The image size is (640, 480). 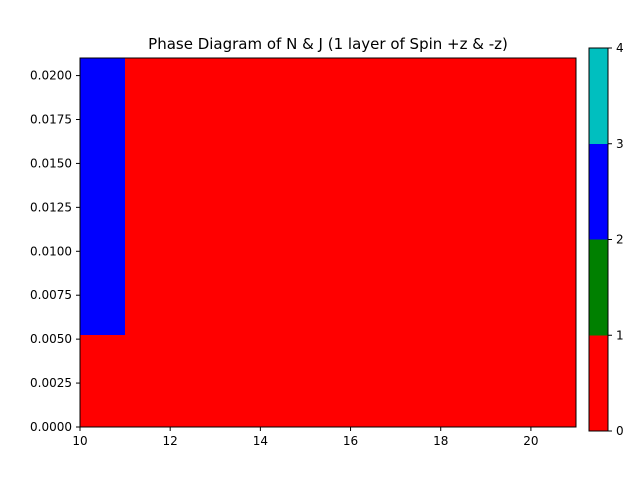 I want to click on x-tick-label: 14, so click(x=260, y=441).